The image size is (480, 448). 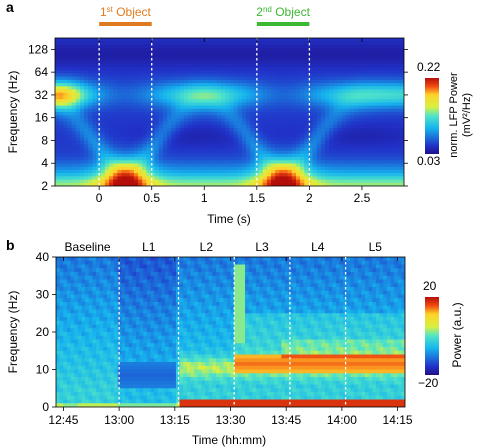 I want to click on panel-b-segment-label-2: L2, so click(x=207, y=247).